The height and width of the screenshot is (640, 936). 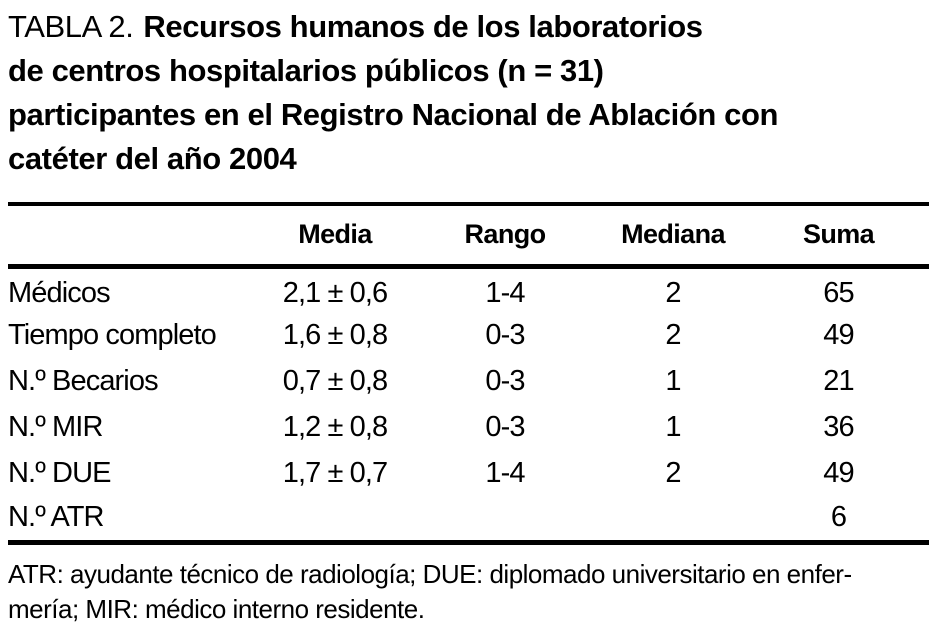 I want to click on header-media: Media, so click(x=335, y=236).